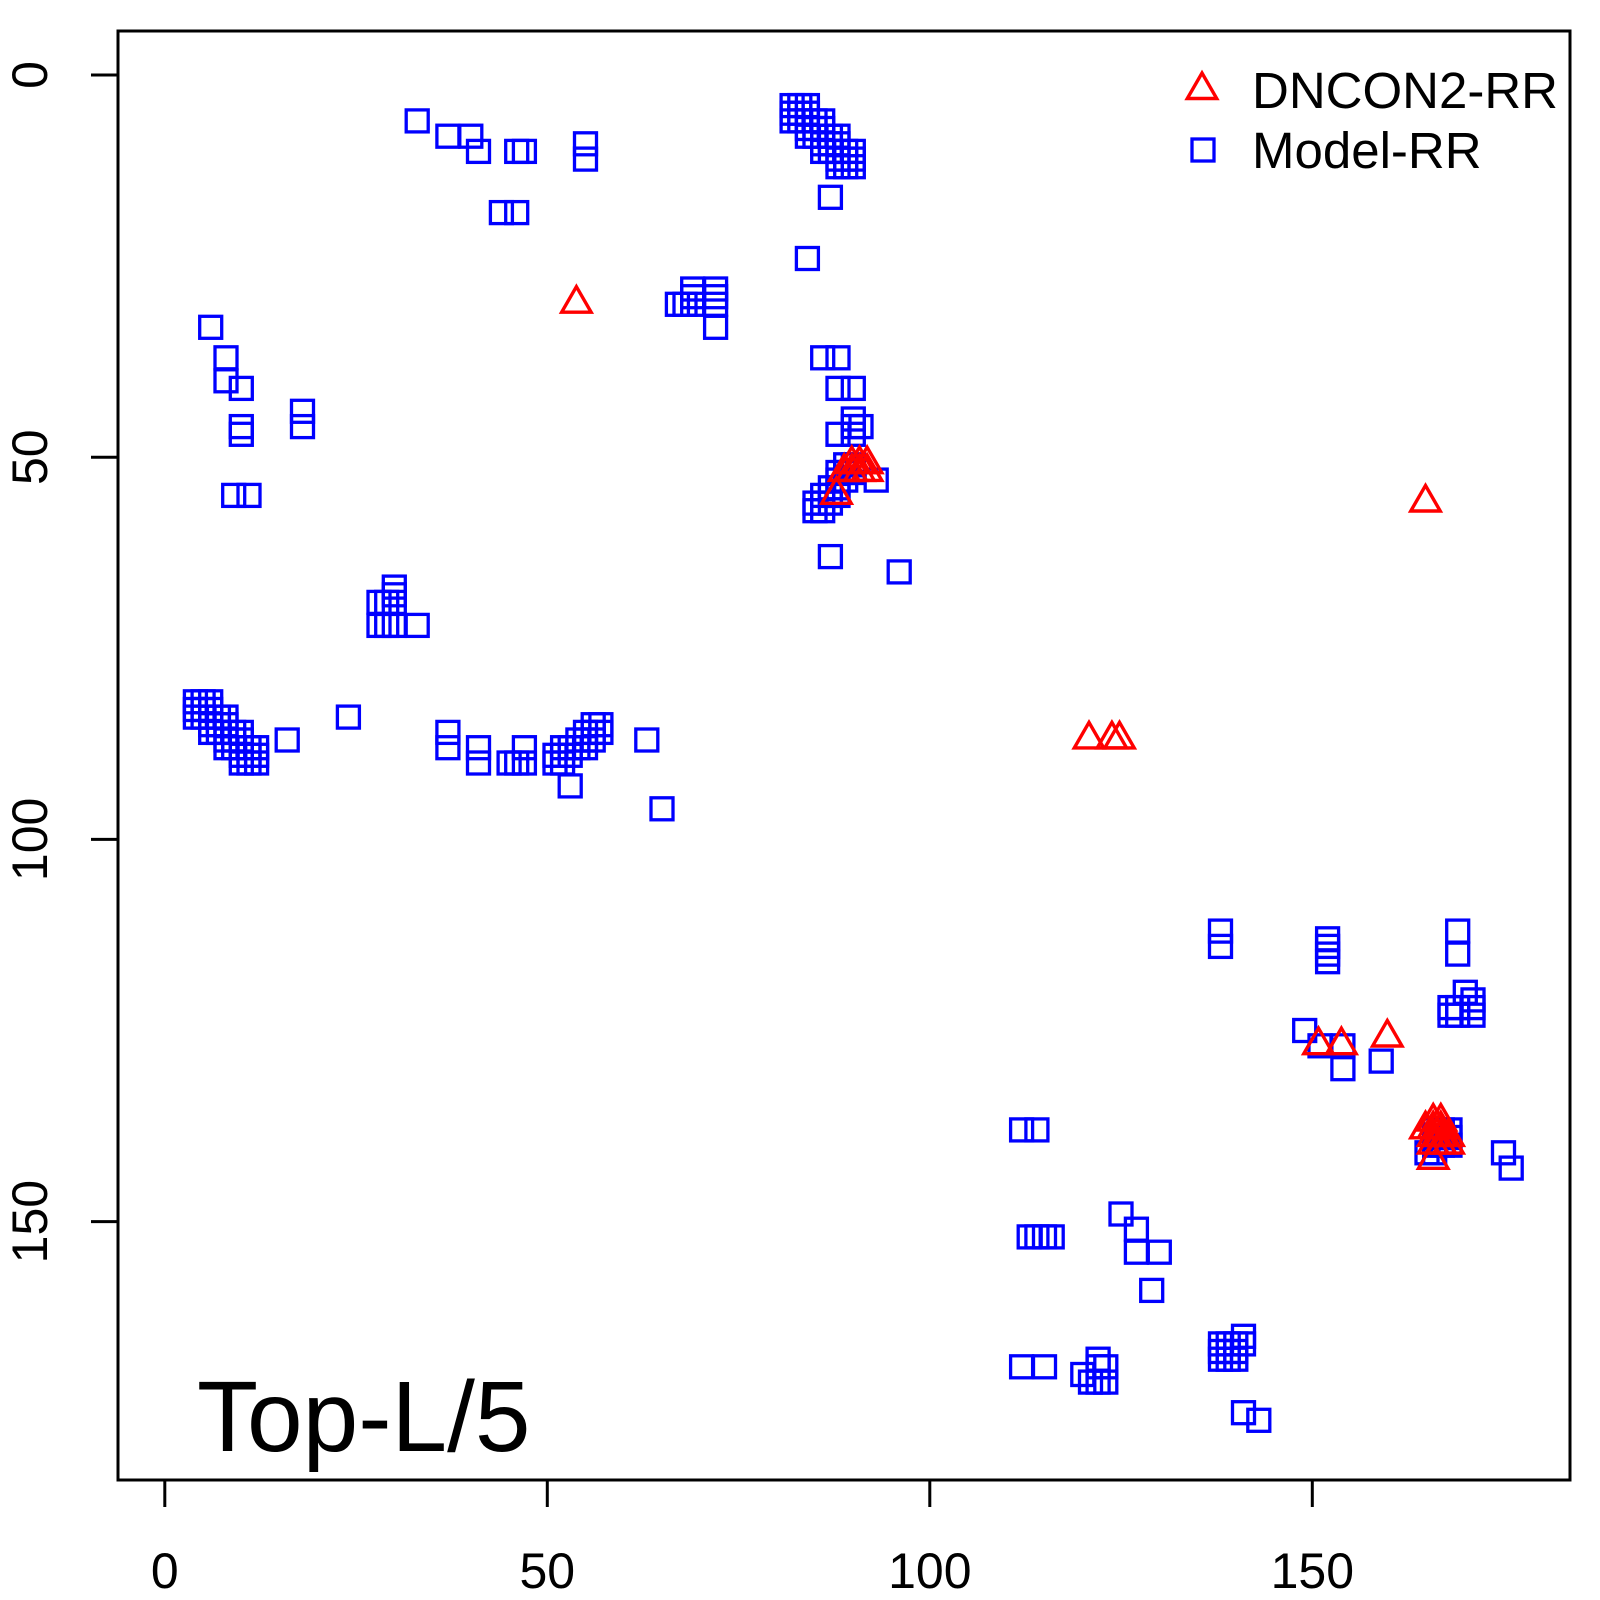  What do you see at coordinates (1367, 150) in the screenshot?
I see `svg-text: Model-RR` at bounding box center [1367, 150].